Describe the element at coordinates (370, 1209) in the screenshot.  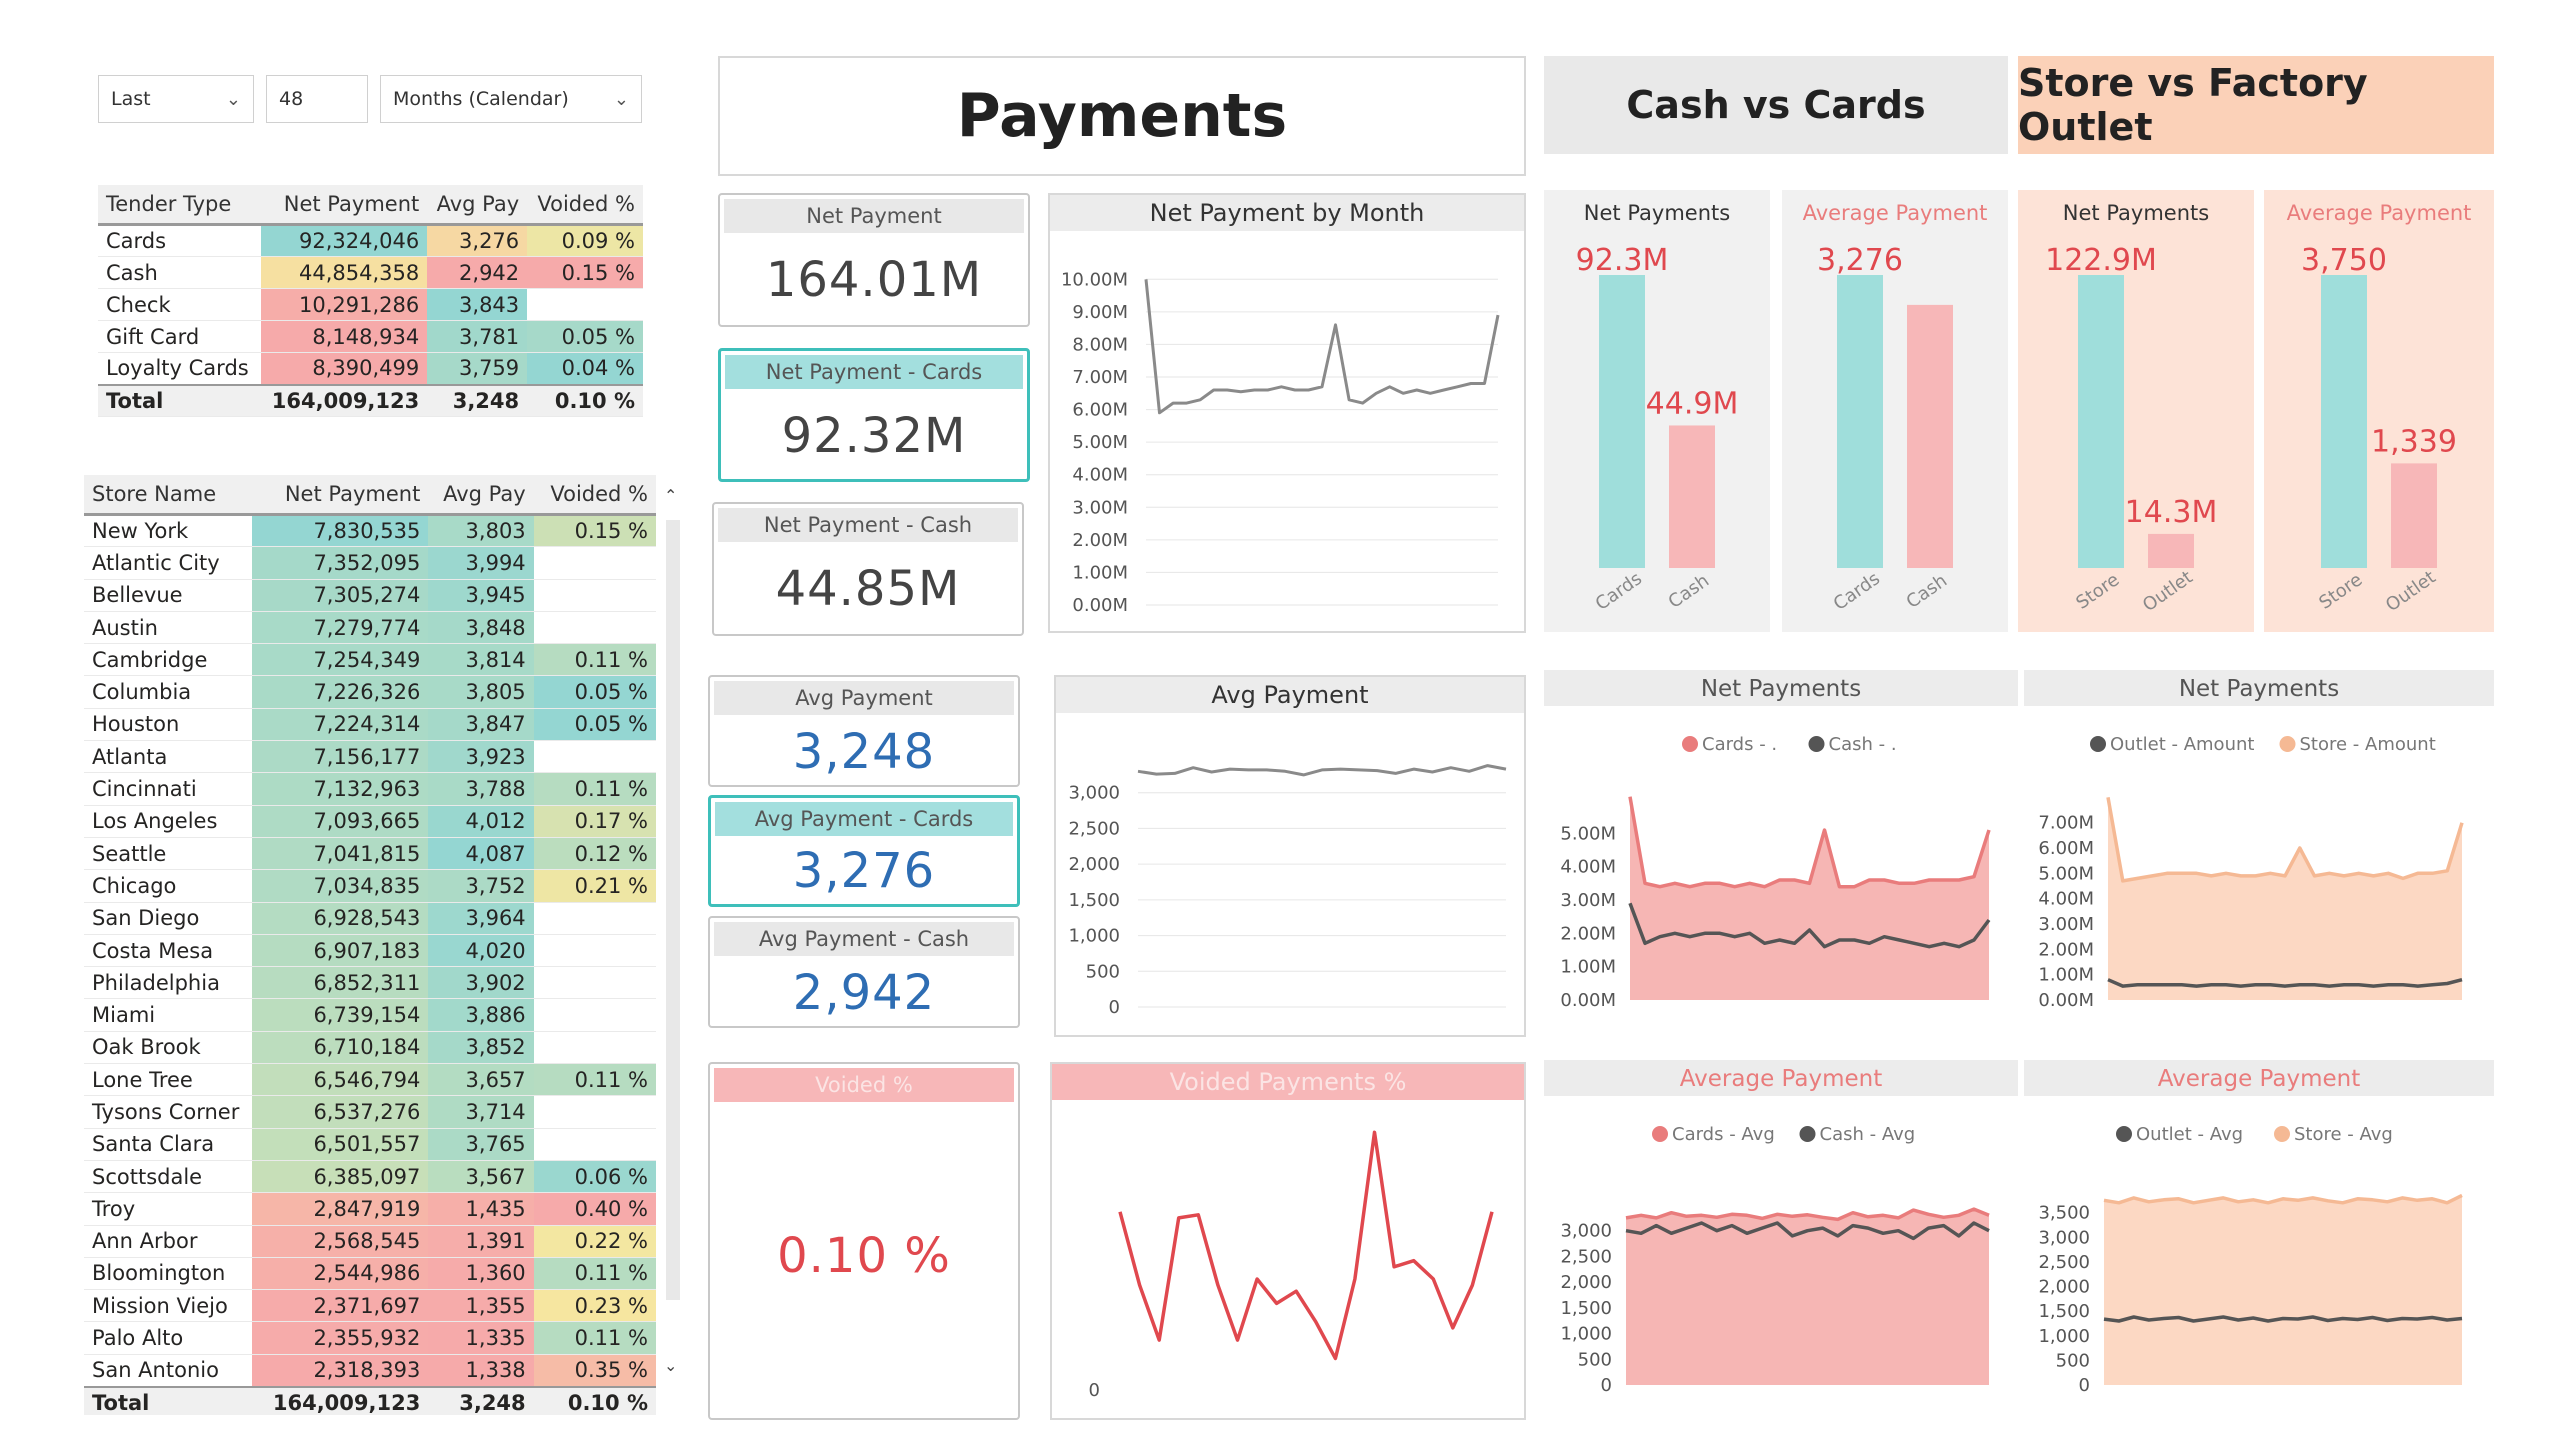
I see `table-row: Troy 2,847,919 1,435 0.40 %` at that location.